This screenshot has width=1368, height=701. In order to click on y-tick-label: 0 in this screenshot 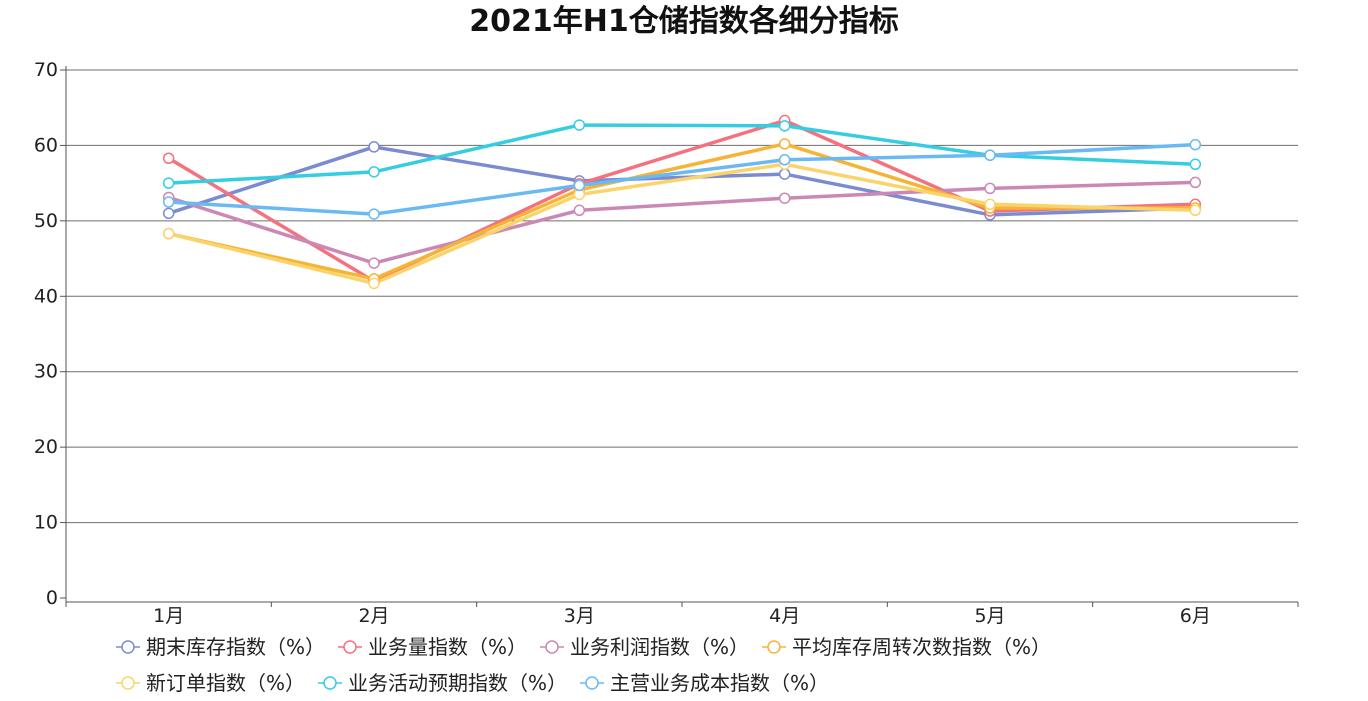, I will do `click(52, 598)`.